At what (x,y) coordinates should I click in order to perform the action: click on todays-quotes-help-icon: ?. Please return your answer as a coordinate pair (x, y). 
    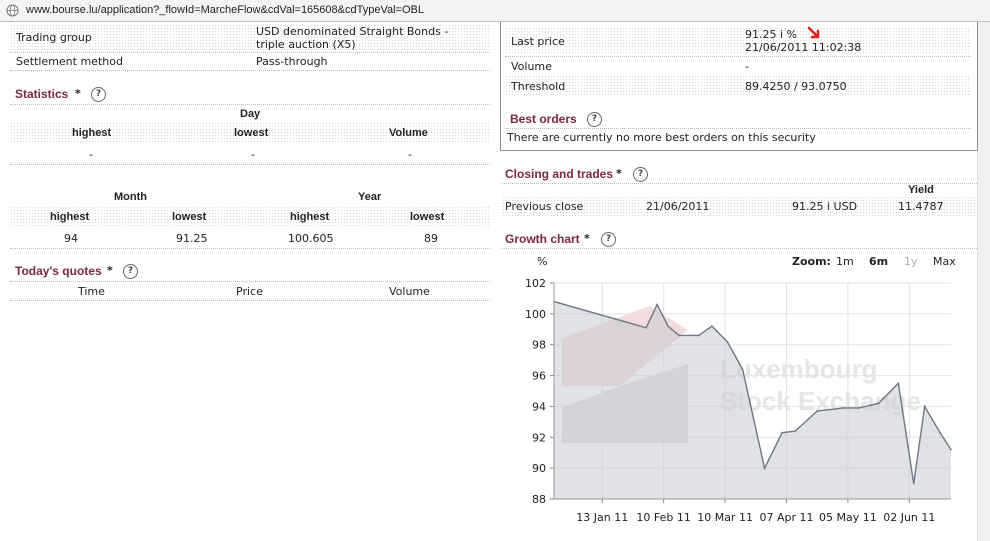
    Looking at the image, I should click on (130, 271).